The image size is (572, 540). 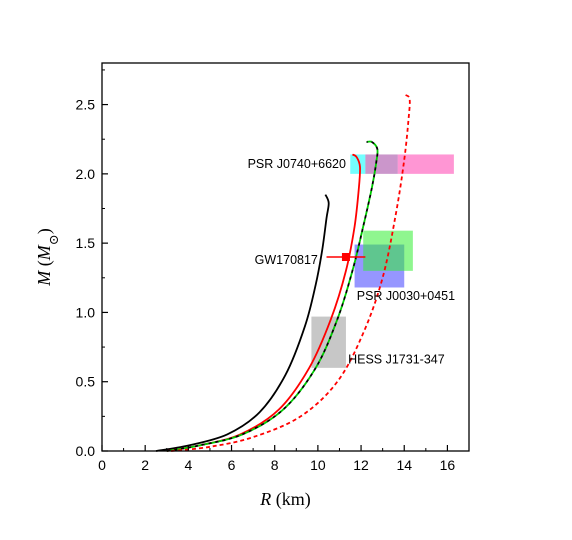 What do you see at coordinates (232, 465) in the screenshot?
I see `x-tick-label: 6` at bounding box center [232, 465].